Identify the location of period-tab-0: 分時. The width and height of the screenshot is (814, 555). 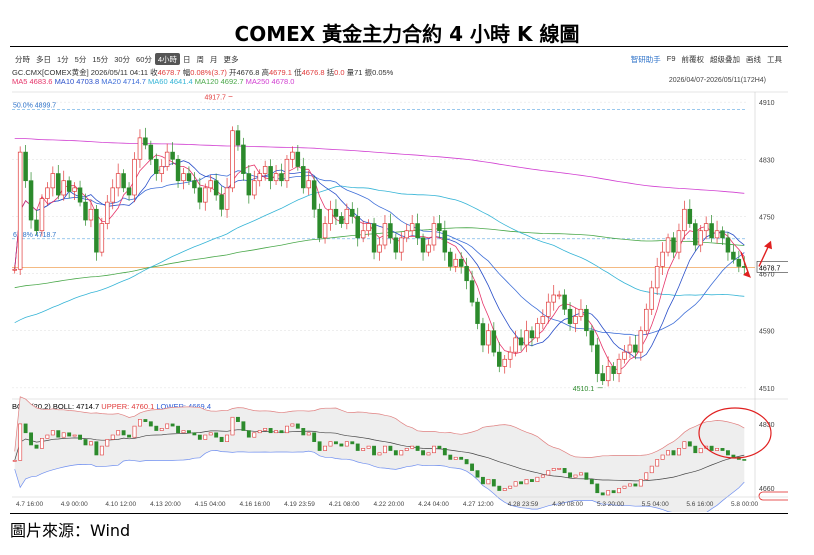
(22, 59).